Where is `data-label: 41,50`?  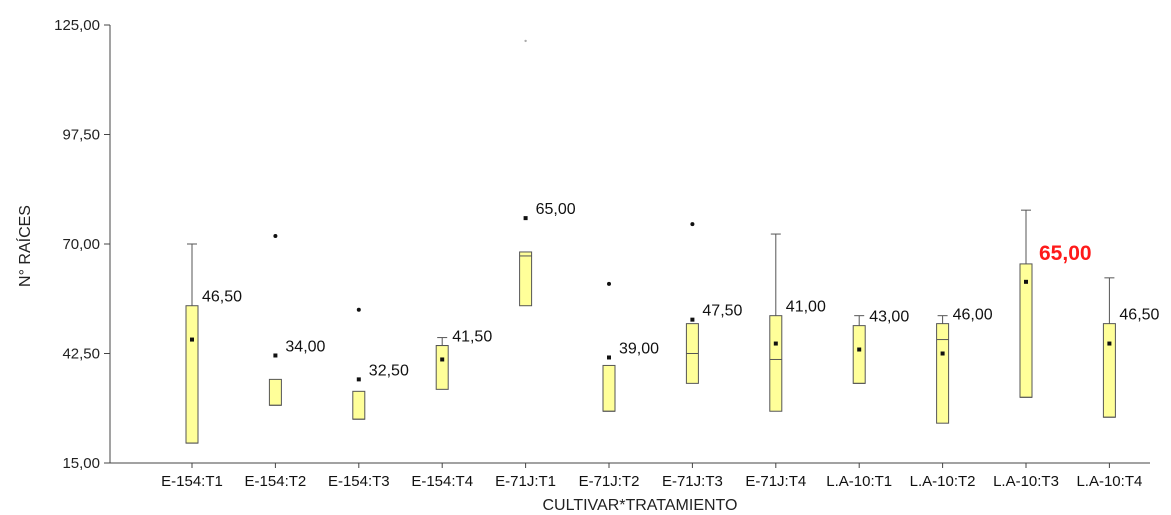 data-label: 41,50 is located at coordinates (472, 337).